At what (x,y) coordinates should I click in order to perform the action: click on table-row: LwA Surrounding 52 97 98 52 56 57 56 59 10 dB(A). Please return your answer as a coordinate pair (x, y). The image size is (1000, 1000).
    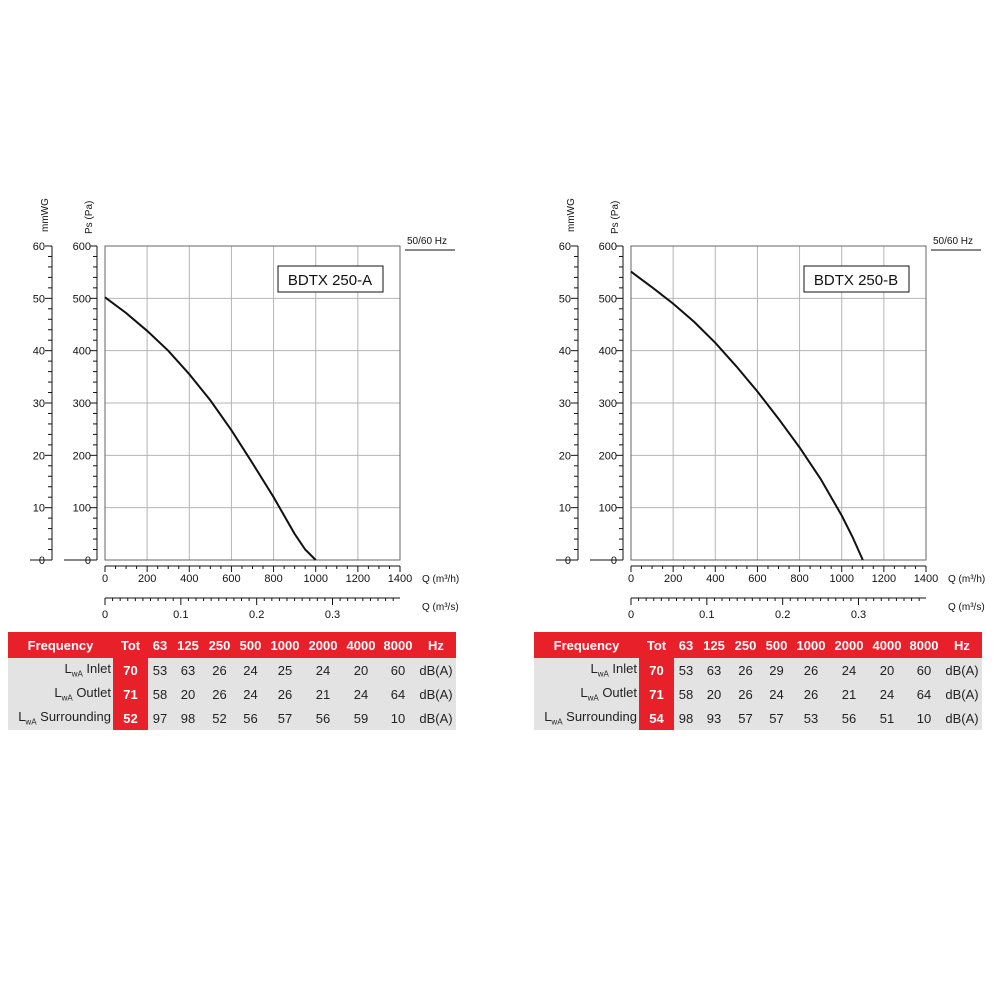
    Looking at the image, I should click on (232, 718).